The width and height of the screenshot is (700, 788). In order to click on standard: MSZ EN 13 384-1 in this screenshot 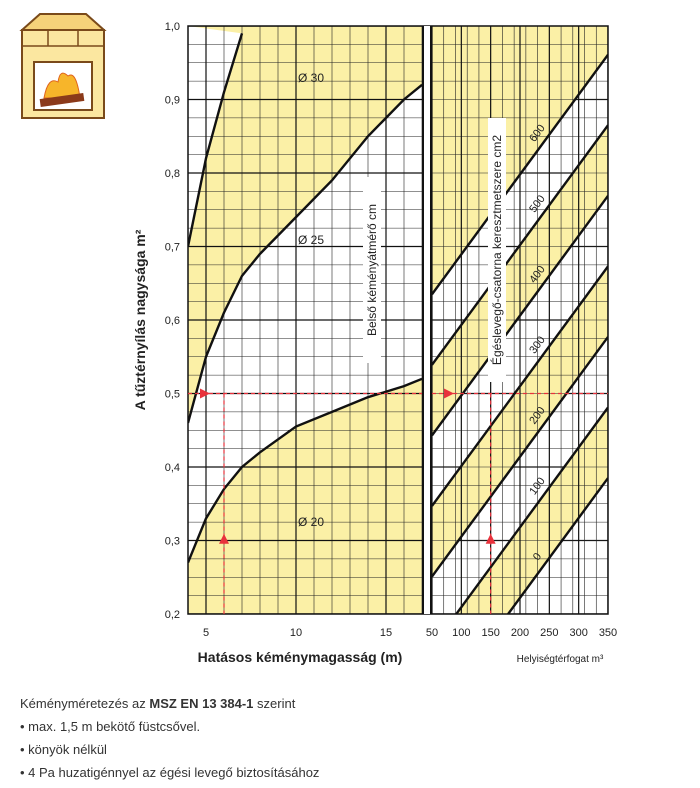, I will do `click(201, 703)`.